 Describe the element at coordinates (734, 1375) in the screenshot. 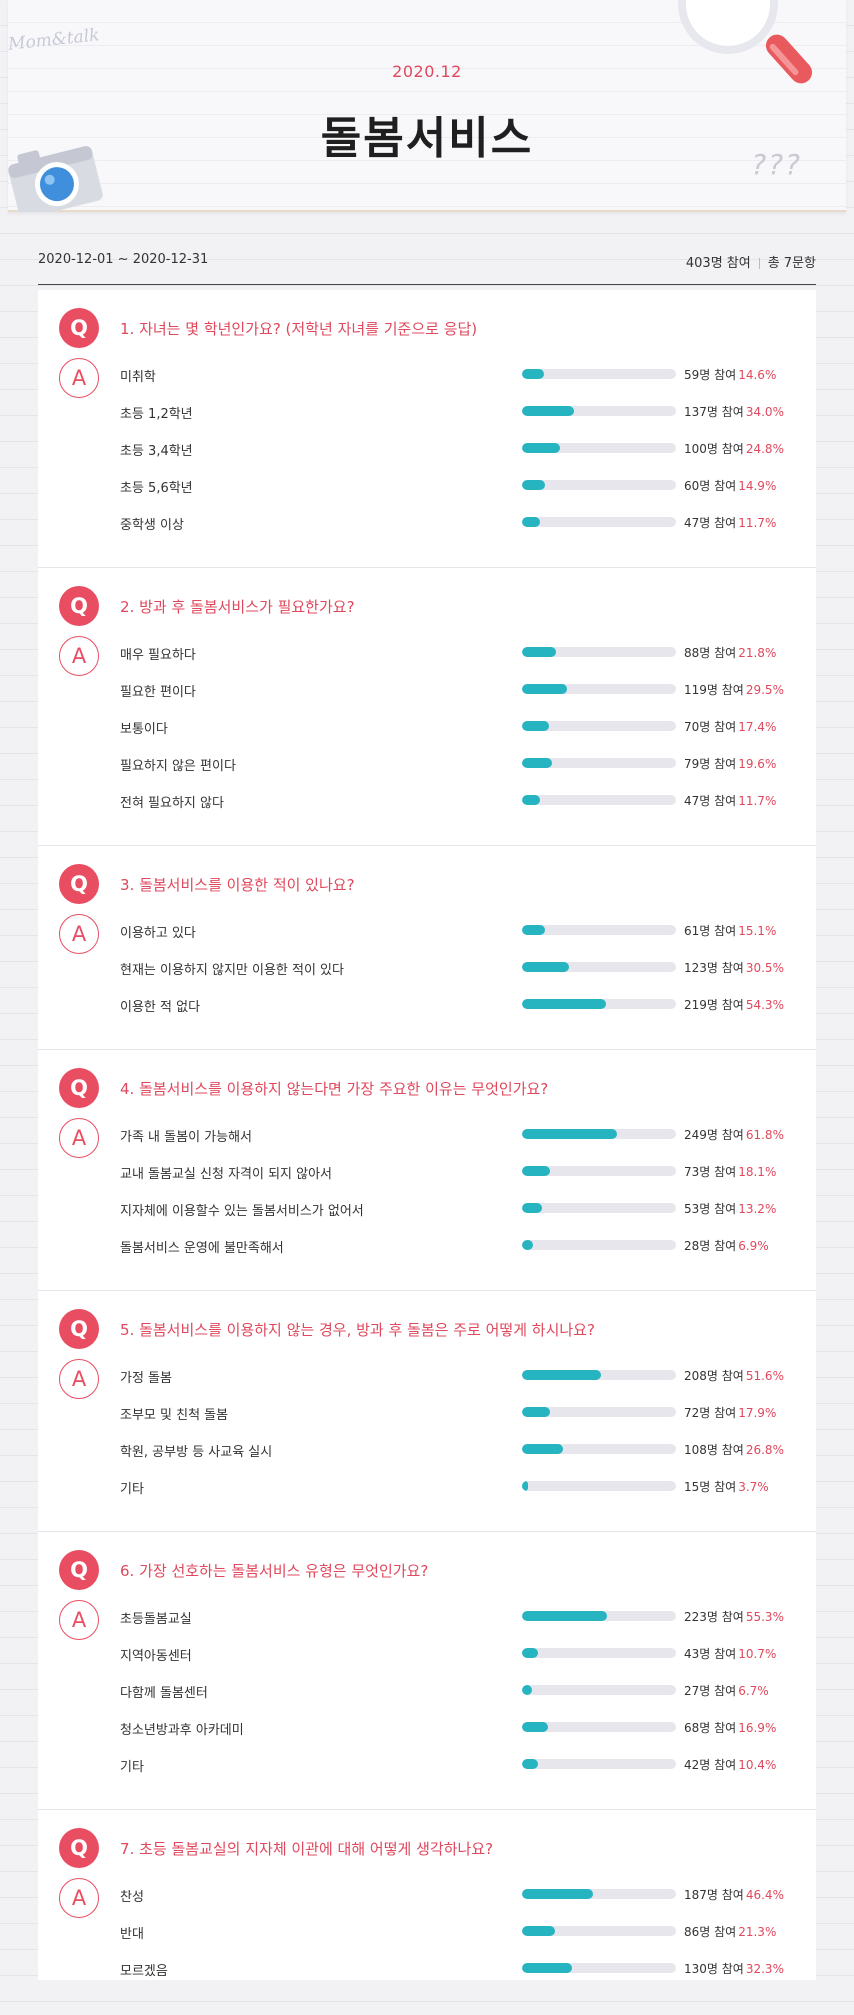

I see `answer-count: 208명 참여 51.6%` at that location.